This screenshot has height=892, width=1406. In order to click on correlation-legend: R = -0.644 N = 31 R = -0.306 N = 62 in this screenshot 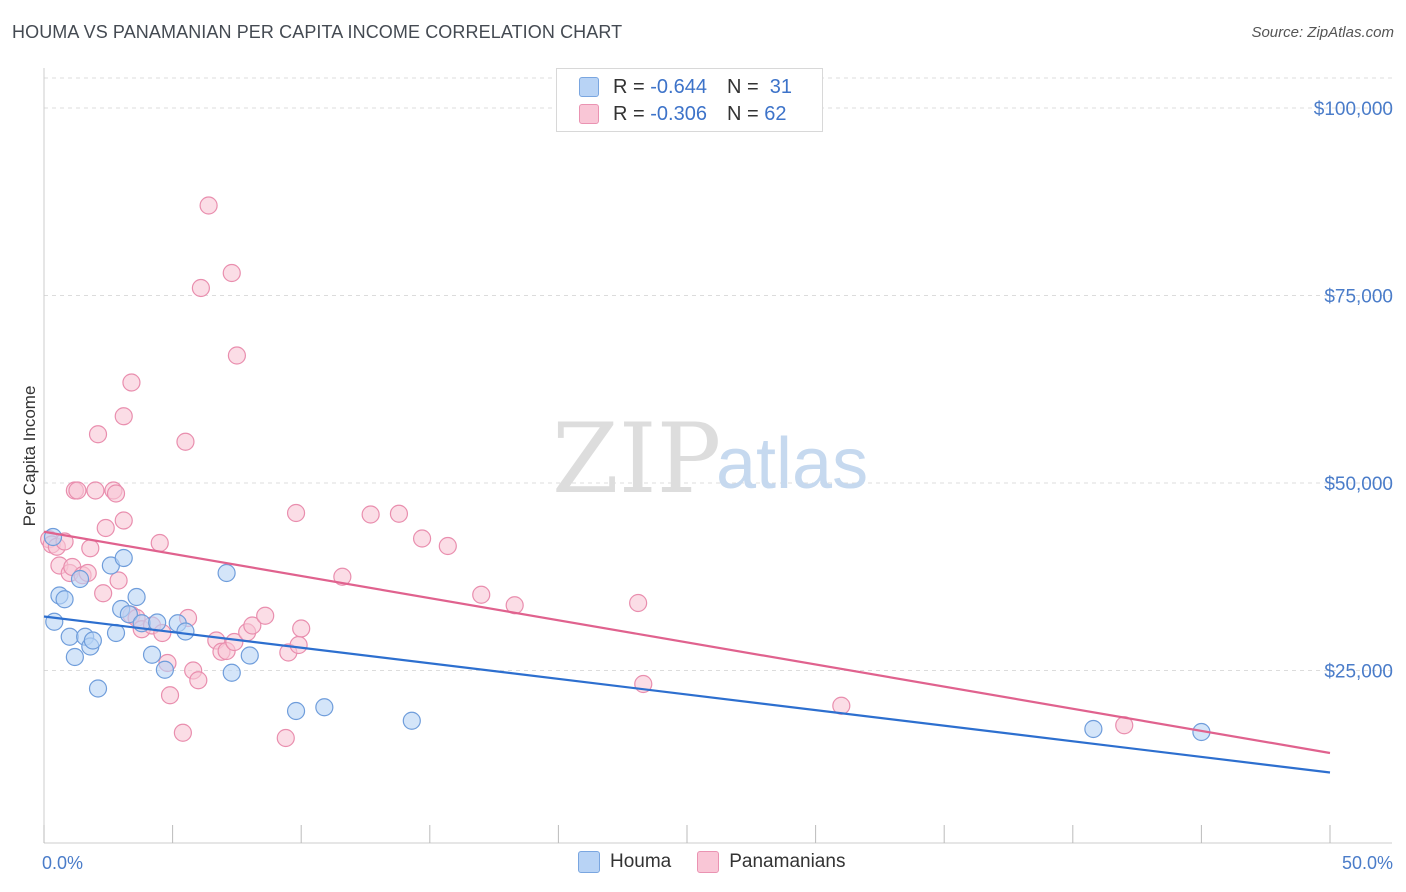, I will do `click(689, 100)`.